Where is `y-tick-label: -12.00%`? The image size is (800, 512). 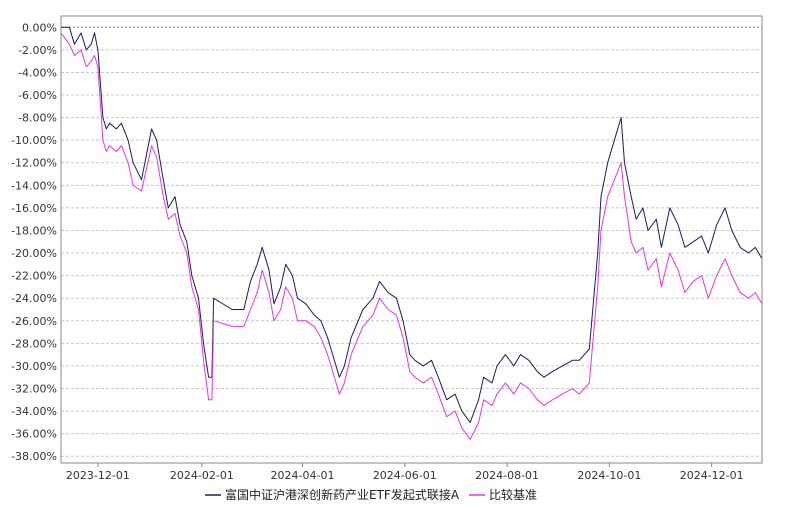 y-tick-label: -12.00% is located at coordinates (34, 163).